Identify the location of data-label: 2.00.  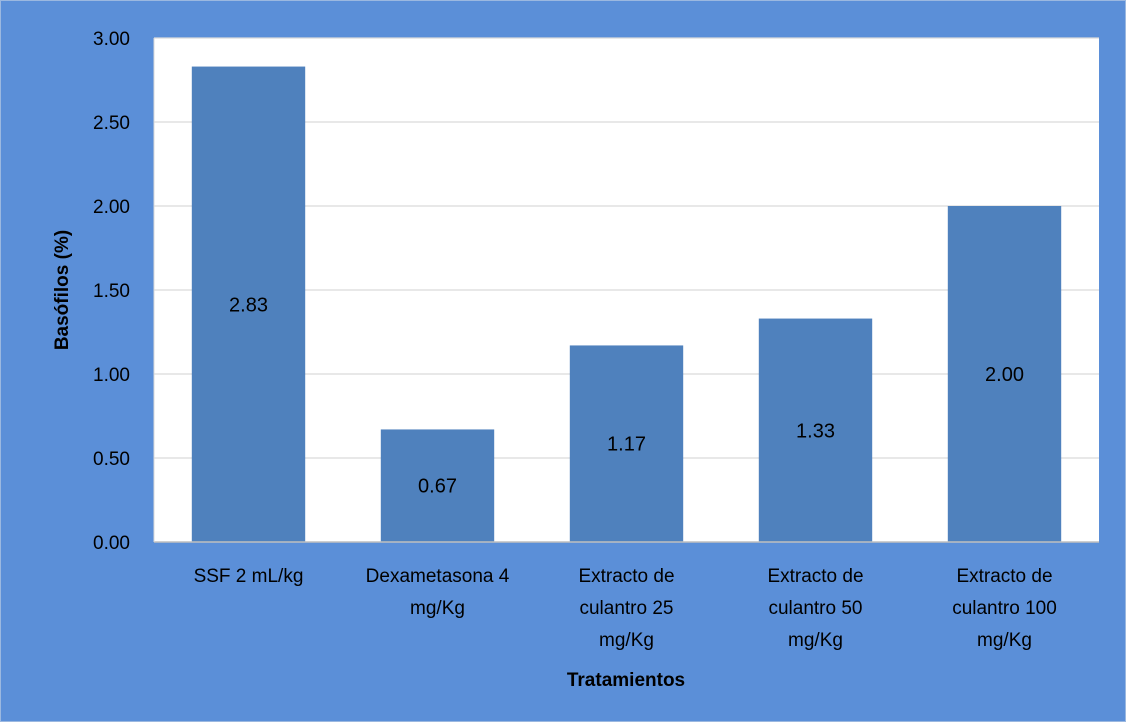
(1004, 375).